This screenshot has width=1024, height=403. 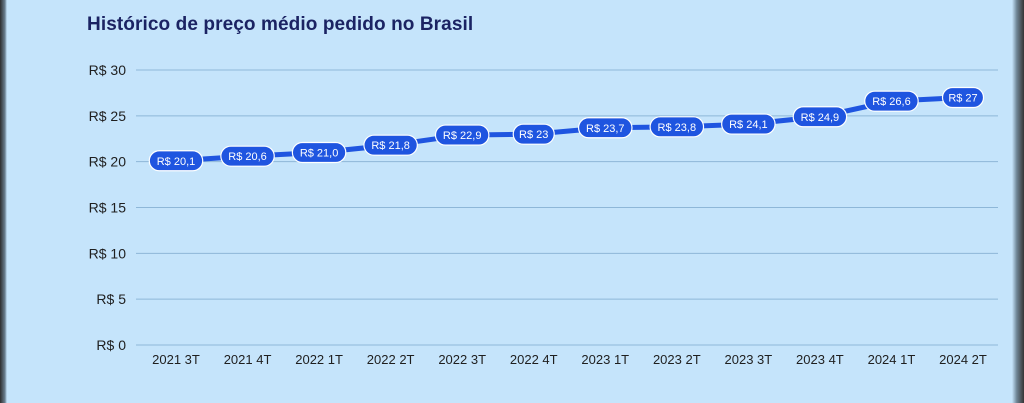 I want to click on x-tick-label: 2021 3T, so click(x=176, y=359).